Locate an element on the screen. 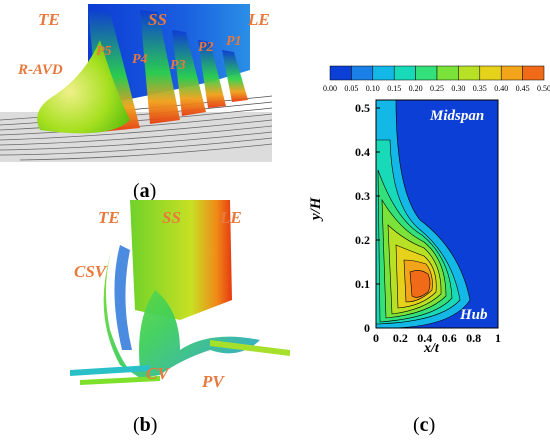 This screenshot has width=550, height=444. csv-core is located at coordinates (123, 297).